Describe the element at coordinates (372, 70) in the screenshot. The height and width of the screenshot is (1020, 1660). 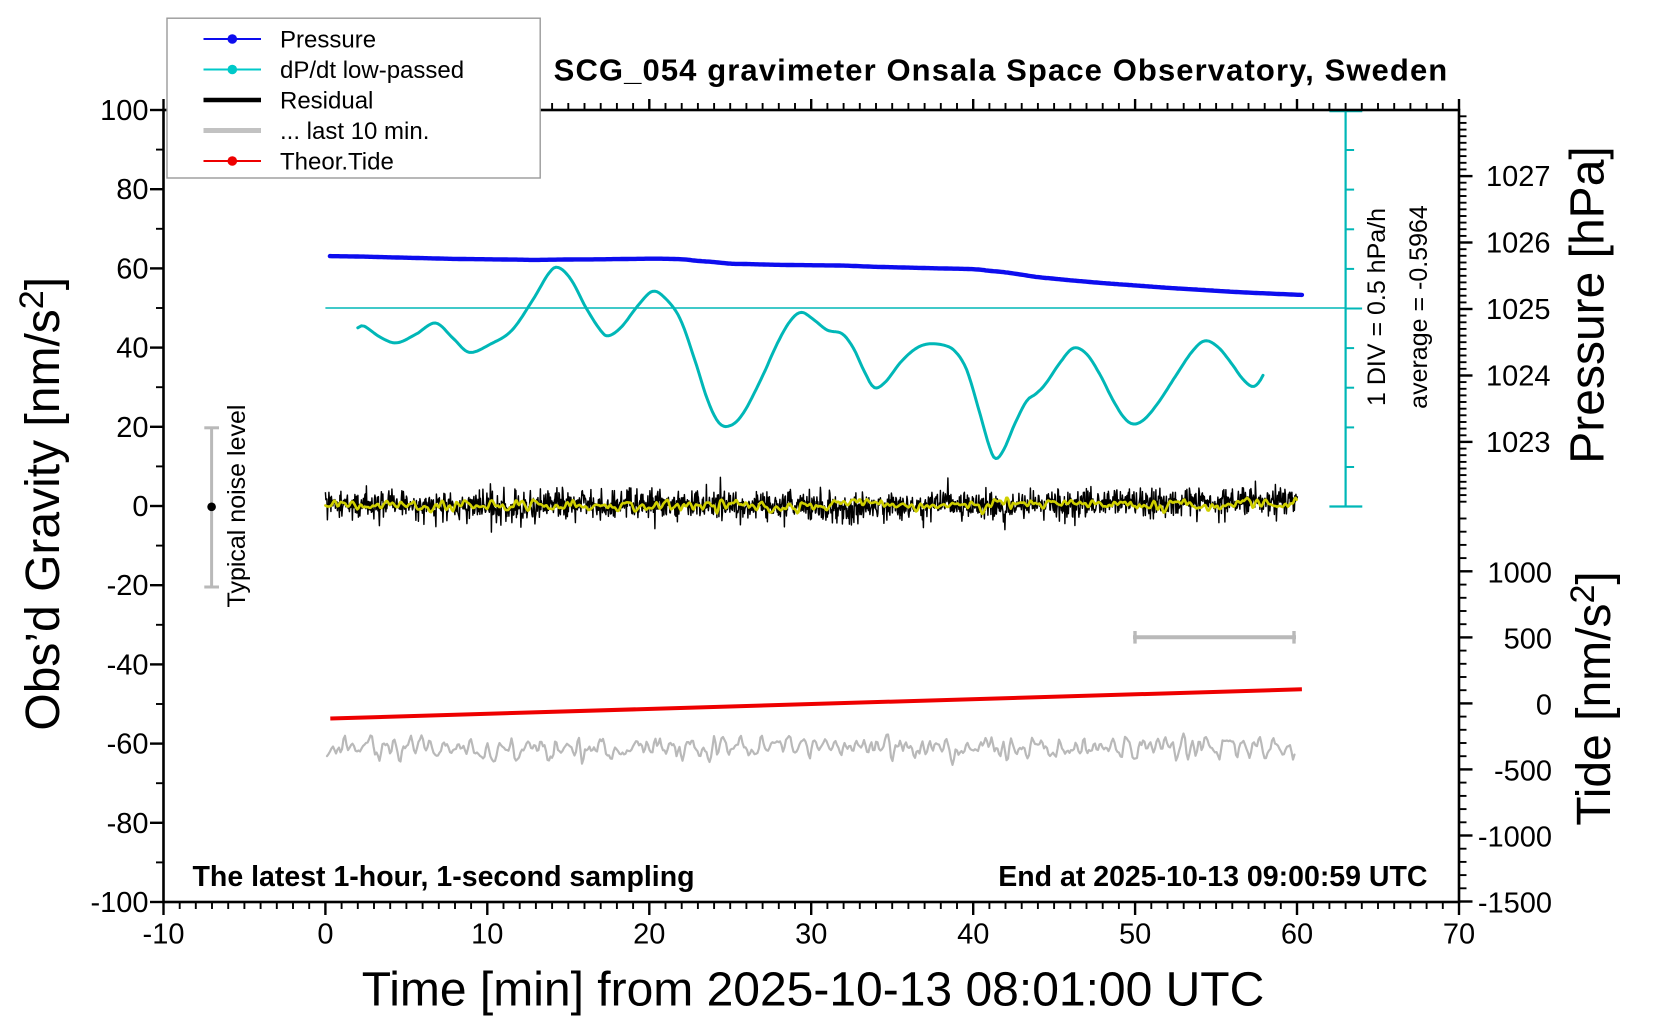
I see `svg-text: dP/dt low-passed` at that location.